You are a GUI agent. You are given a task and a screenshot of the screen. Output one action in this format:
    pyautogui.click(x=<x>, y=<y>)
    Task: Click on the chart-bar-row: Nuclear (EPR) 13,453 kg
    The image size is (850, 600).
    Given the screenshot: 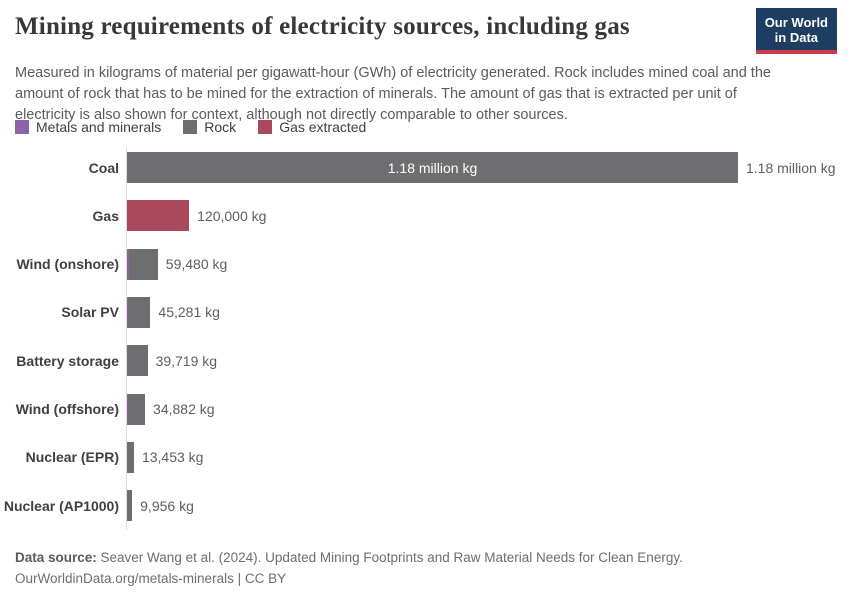 What is the action you would take?
    pyautogui.click(x=425, y=457)
    